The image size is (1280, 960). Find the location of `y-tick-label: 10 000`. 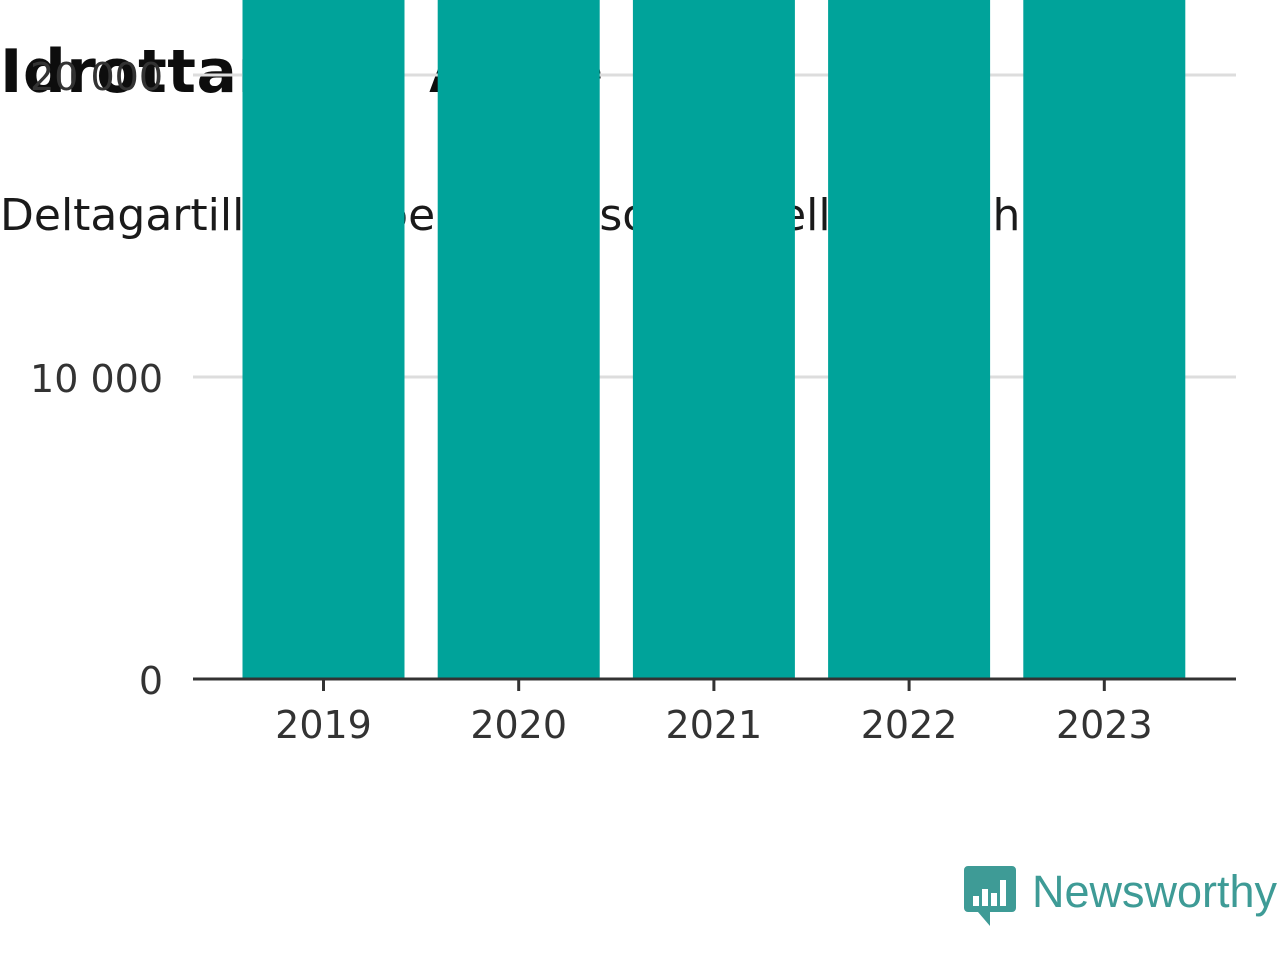

y-tick-label: 10 000 is located at coordinates (96, 379).